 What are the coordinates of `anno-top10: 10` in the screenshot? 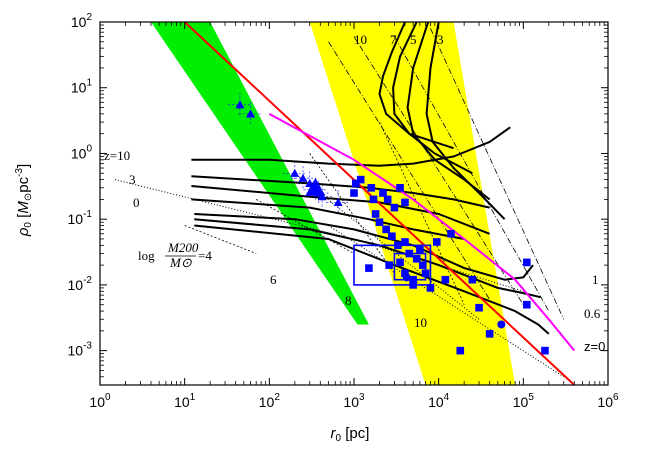 It's located at (360, 39).